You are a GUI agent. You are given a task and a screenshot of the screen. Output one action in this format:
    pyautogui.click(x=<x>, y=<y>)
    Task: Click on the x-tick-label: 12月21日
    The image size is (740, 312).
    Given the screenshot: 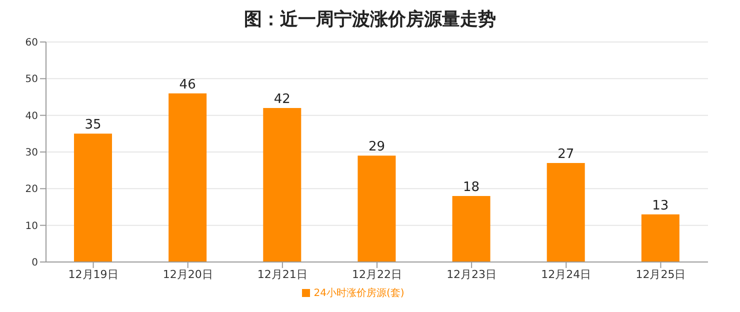 What is the action you would take?
    pyautogui.click(x=282, y=274)
    